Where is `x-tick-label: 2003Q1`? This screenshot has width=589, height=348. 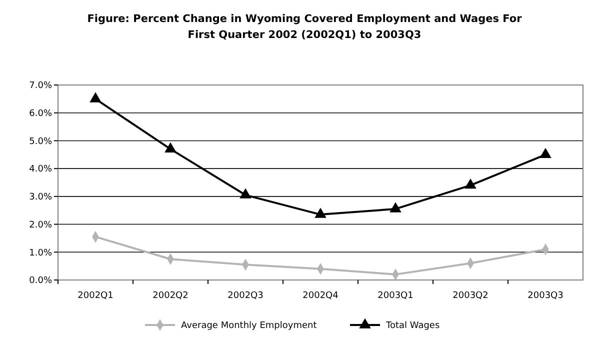 x-tick-label: 2003Q1 is located at coordinates (396, 296).